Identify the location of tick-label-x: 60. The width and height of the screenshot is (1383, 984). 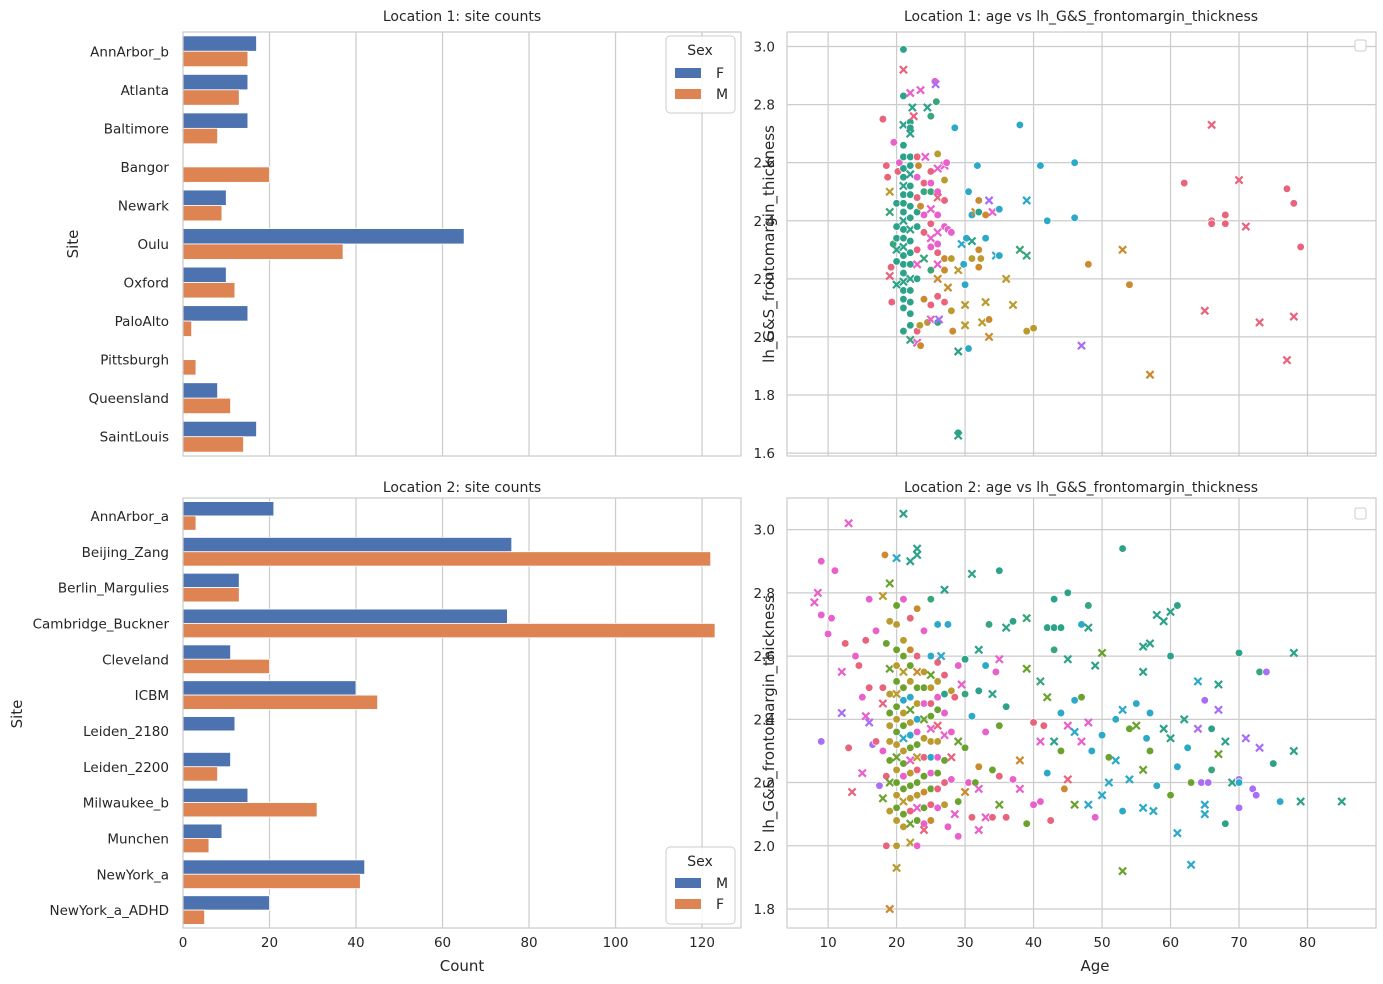
(1170, 943).